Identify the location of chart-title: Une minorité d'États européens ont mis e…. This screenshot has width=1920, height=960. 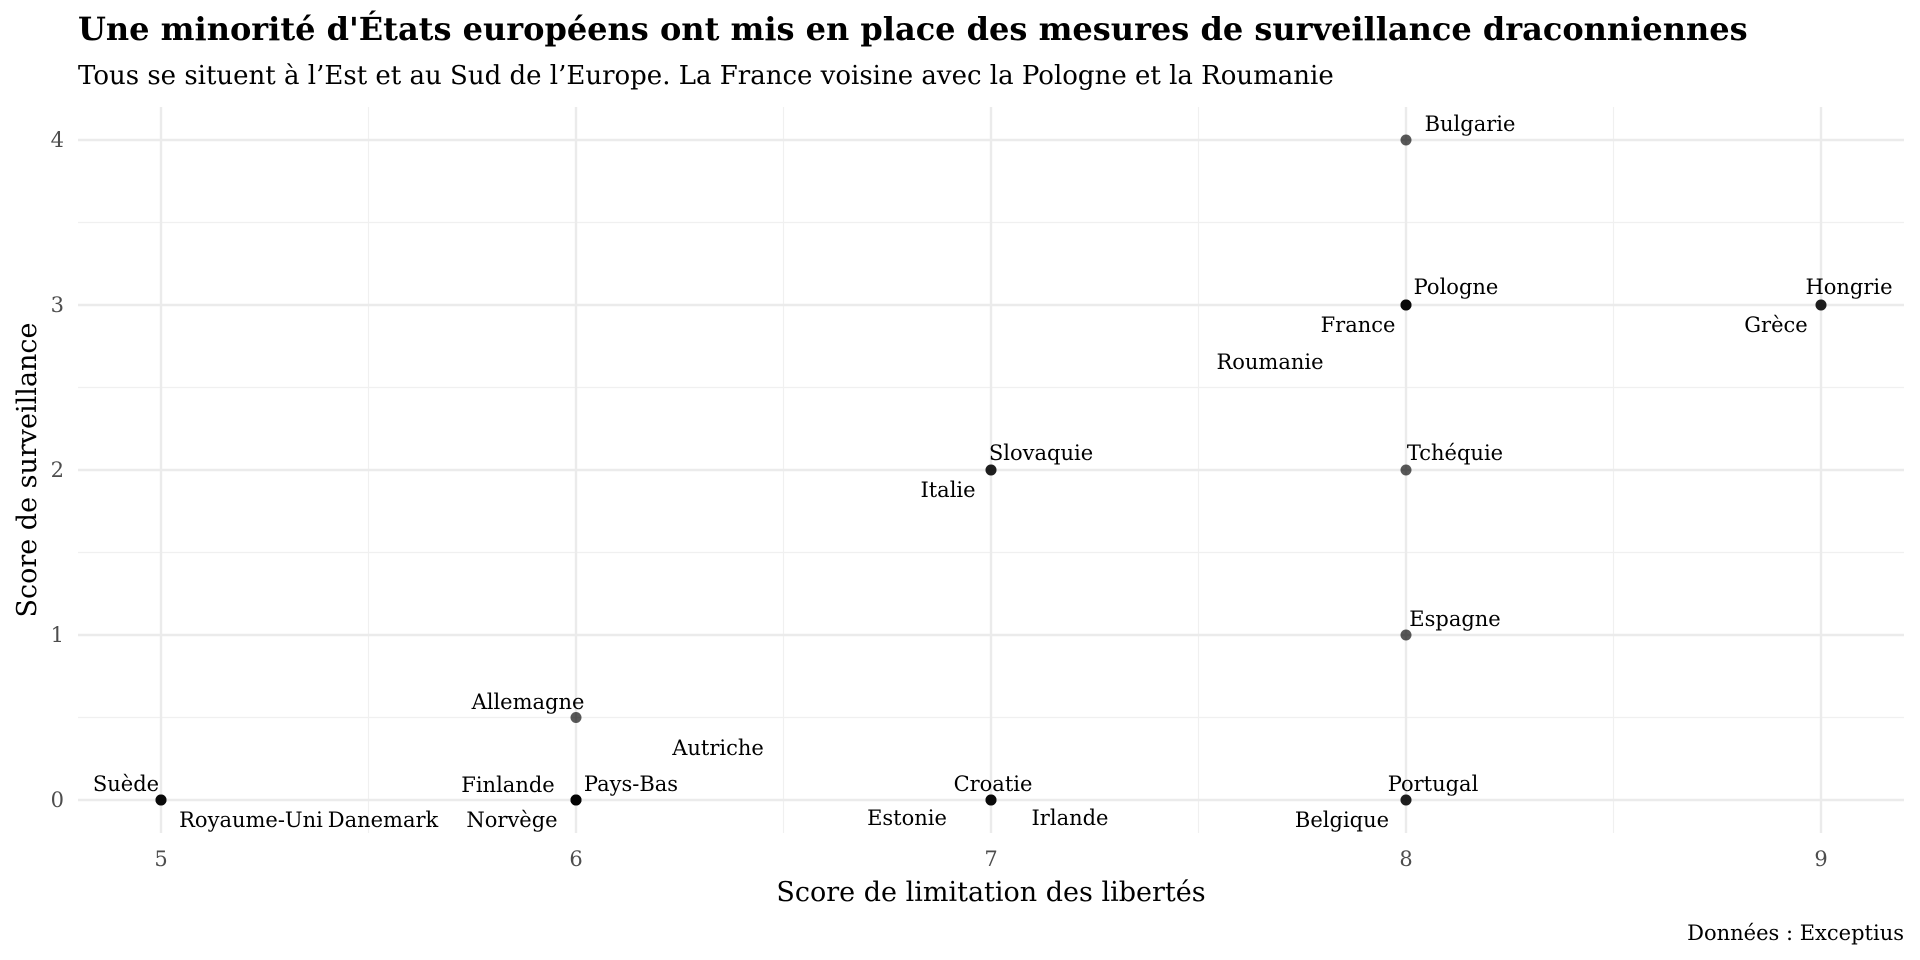
(913, 29).